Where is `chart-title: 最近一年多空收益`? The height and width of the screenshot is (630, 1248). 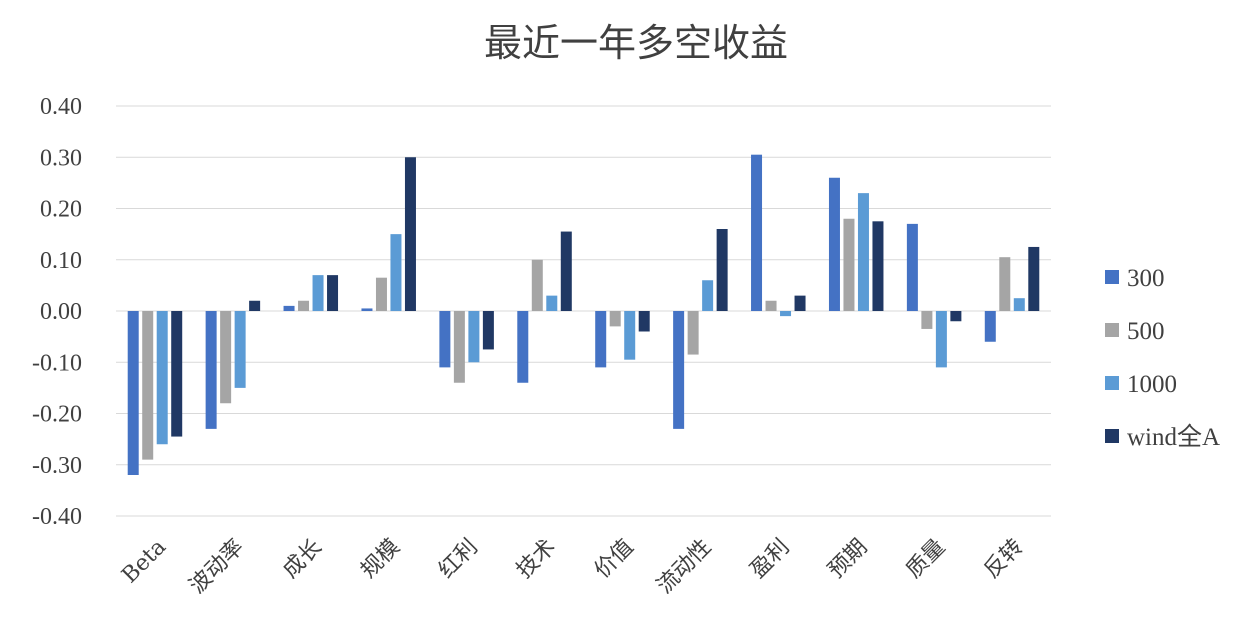 chart-title: 最近一年多空收益 is located at coordinates (636, 43).